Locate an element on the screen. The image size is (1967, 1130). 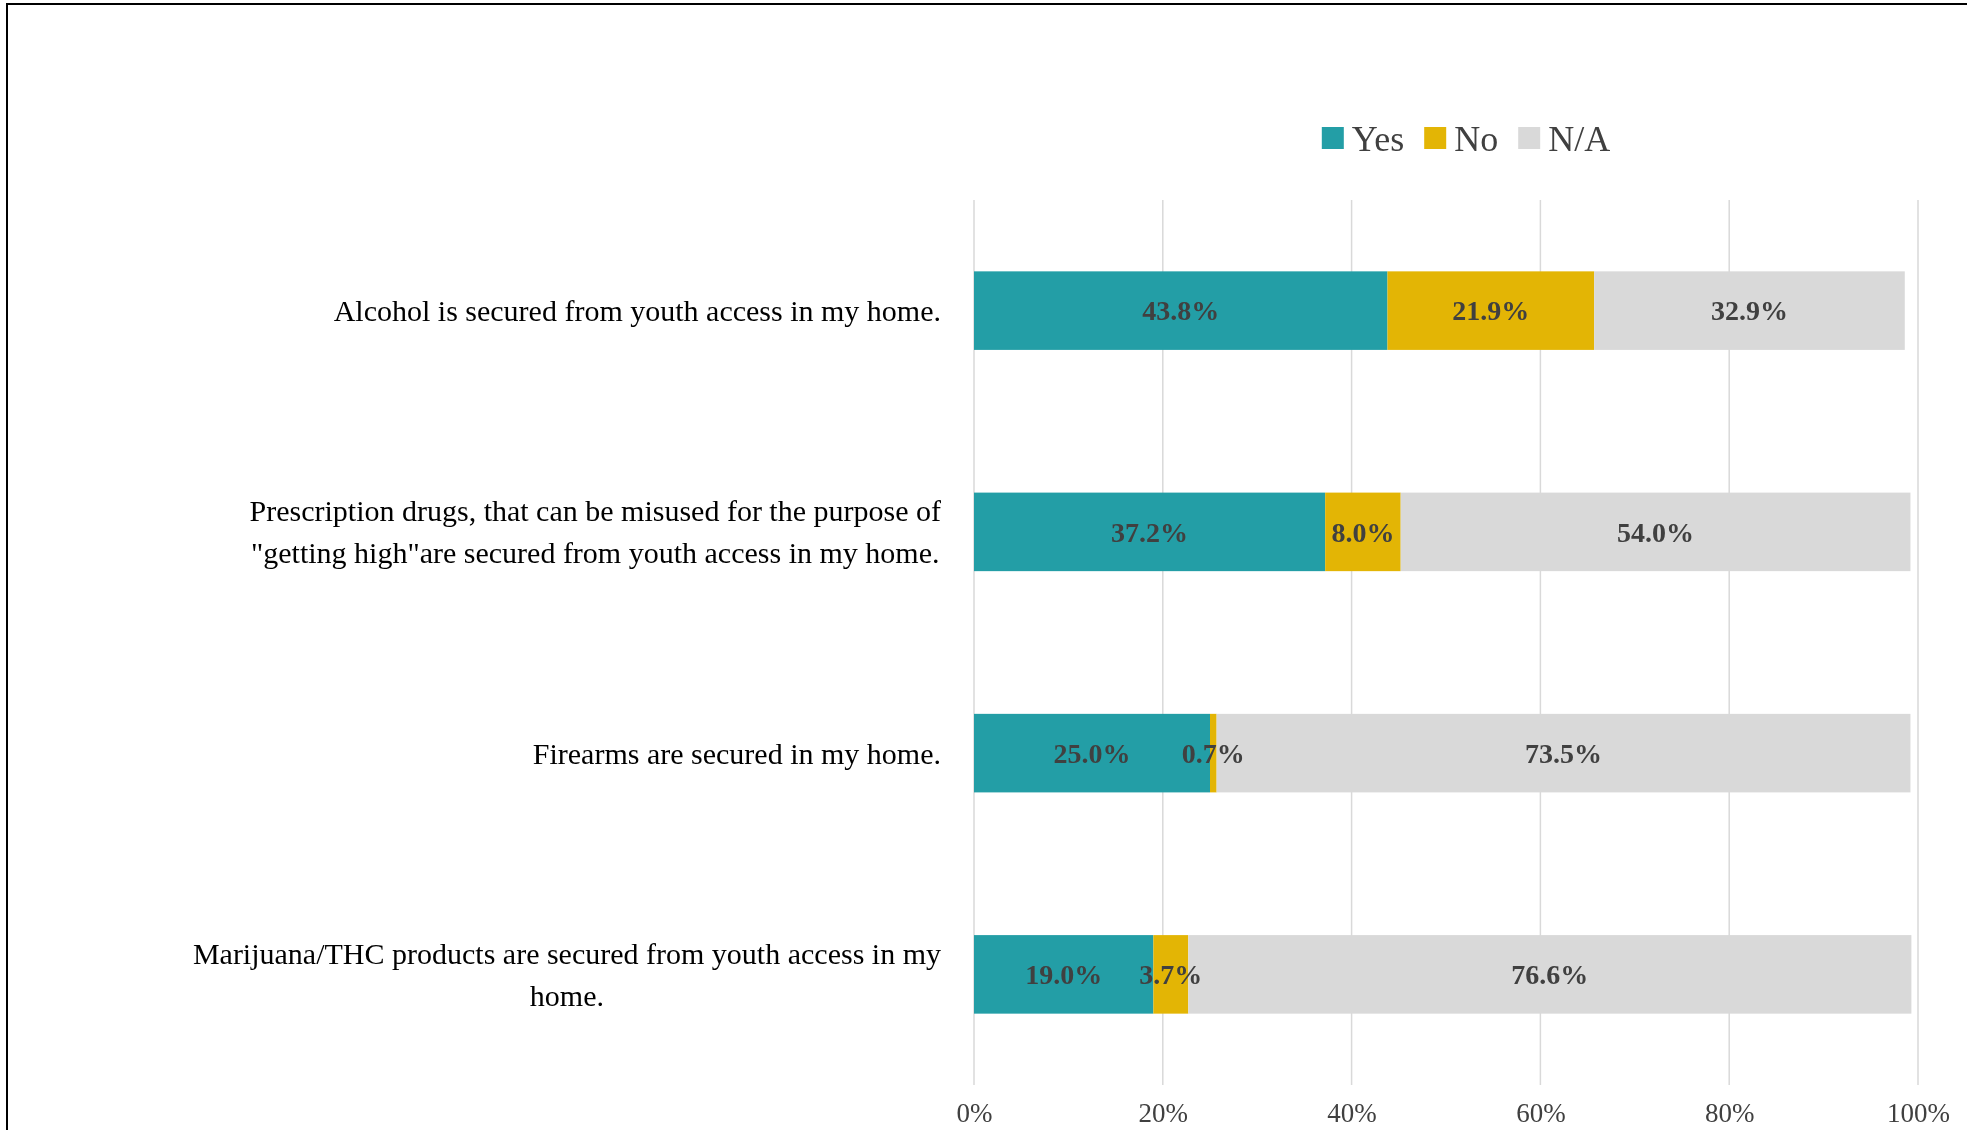
data-label: 25.0% is located at coordinates (1092, 753).